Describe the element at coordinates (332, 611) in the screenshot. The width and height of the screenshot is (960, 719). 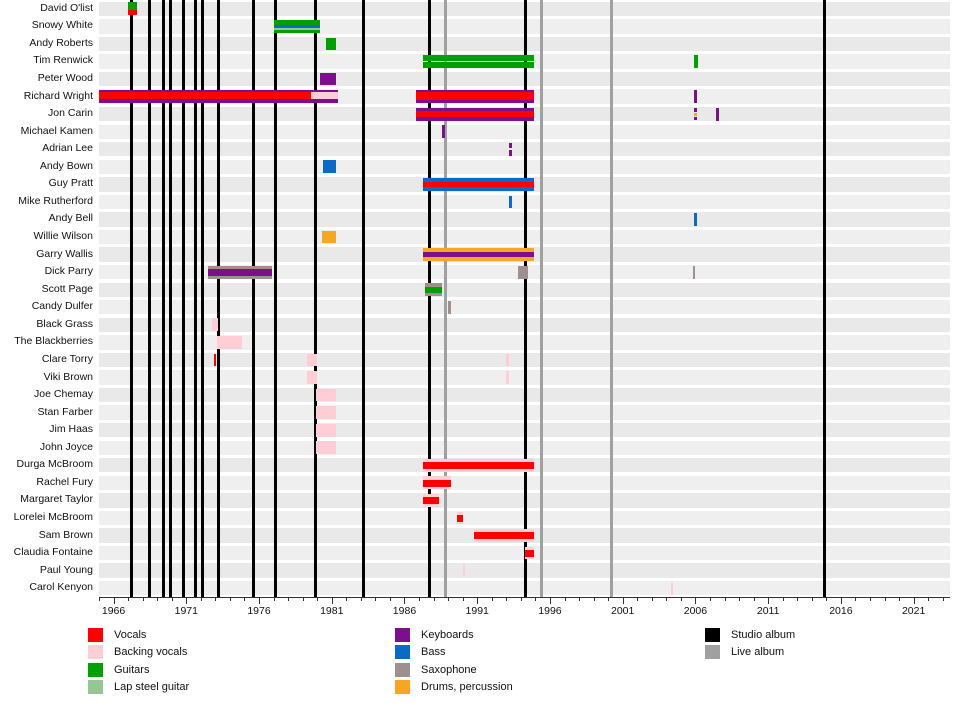
I see `x-tick-label: 1981` at that location.